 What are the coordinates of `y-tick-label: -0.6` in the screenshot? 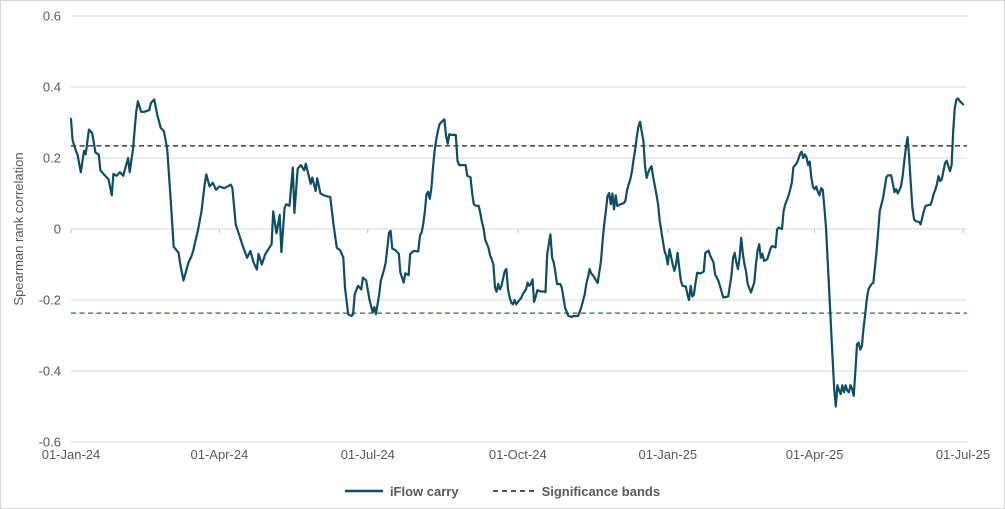 It's located at (50, 442).